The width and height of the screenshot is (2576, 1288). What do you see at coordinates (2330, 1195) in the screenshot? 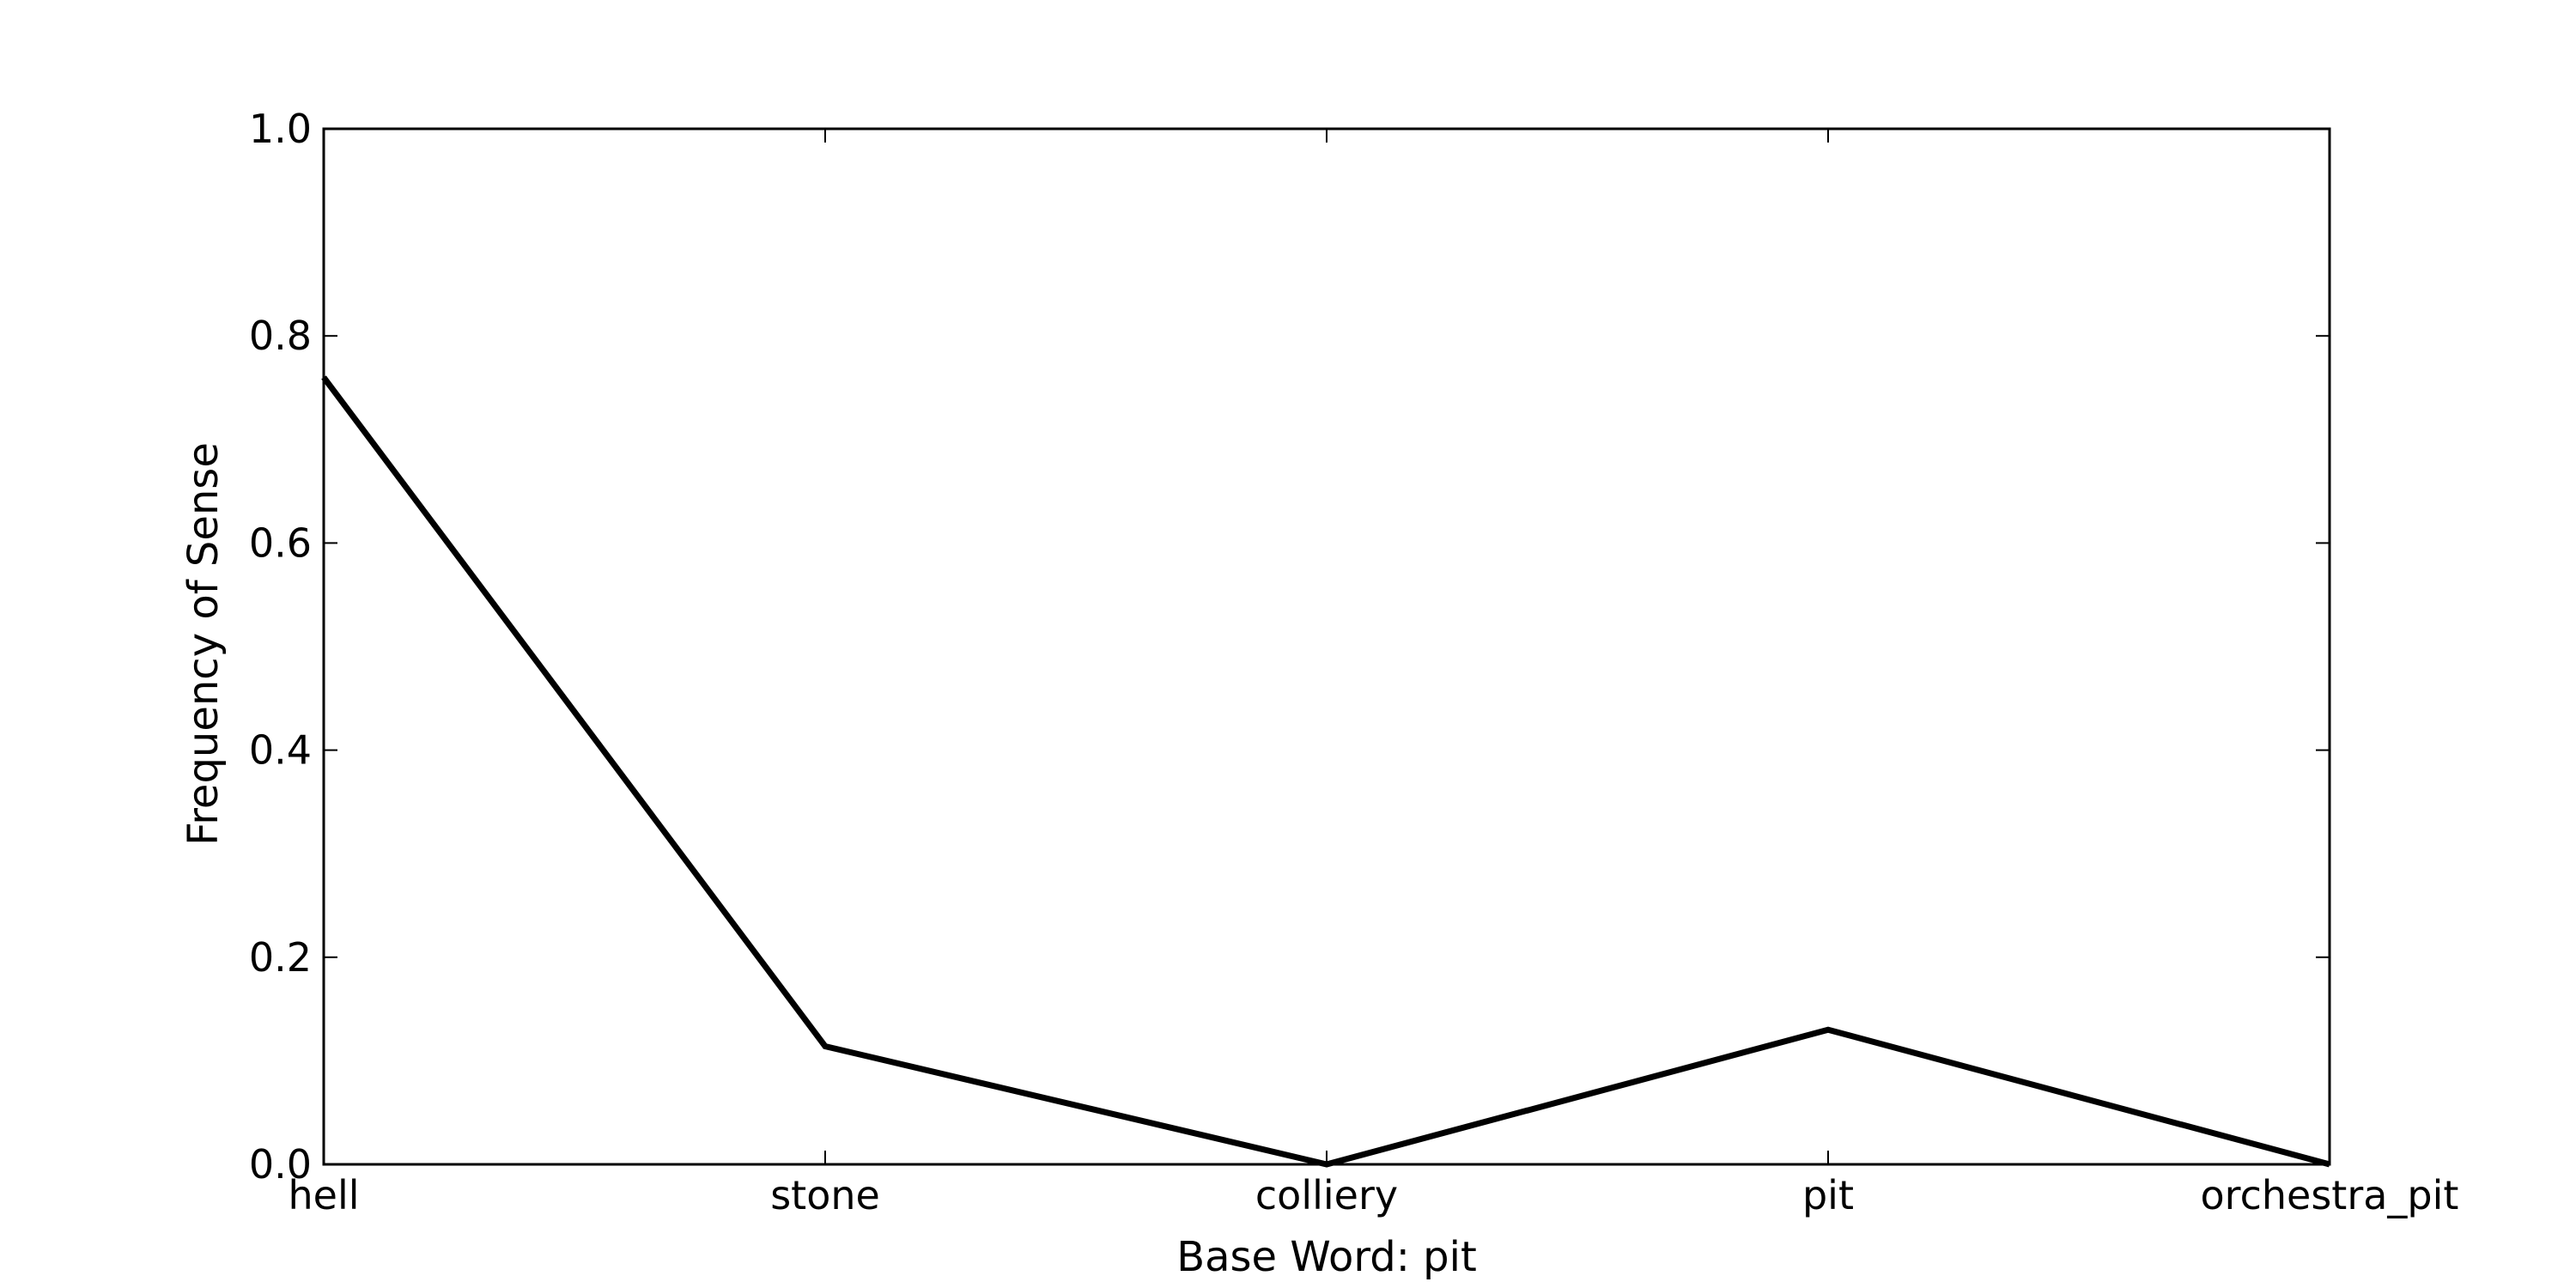
I see `x-tick-label: orchestra_pit` at bounding box center [2330, 1195].